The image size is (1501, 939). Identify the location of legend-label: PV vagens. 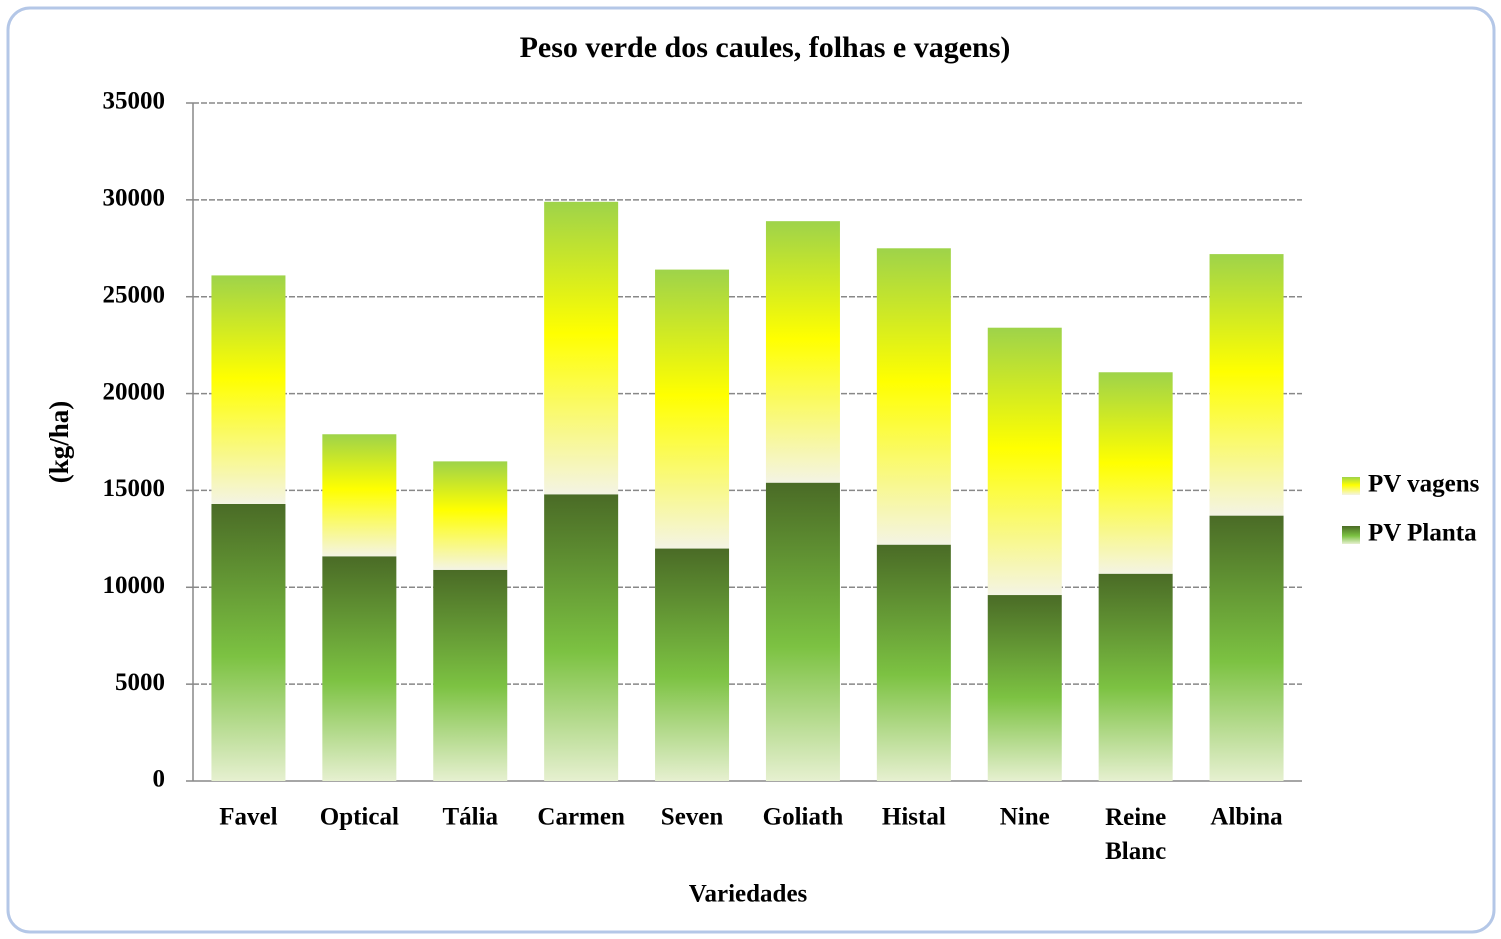
(1424, 484).